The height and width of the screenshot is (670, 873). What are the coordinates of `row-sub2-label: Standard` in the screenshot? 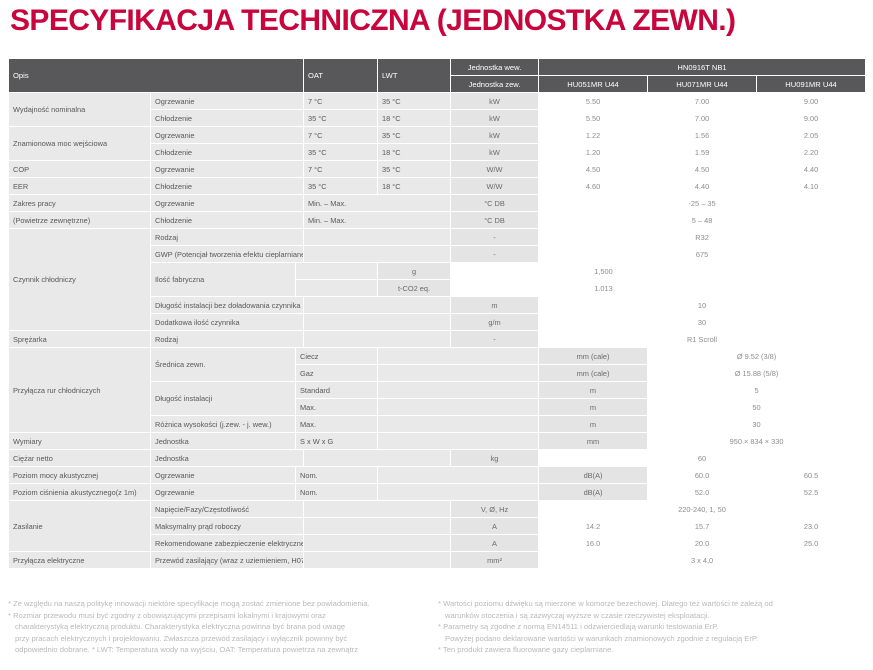 It's located at (336, 390).